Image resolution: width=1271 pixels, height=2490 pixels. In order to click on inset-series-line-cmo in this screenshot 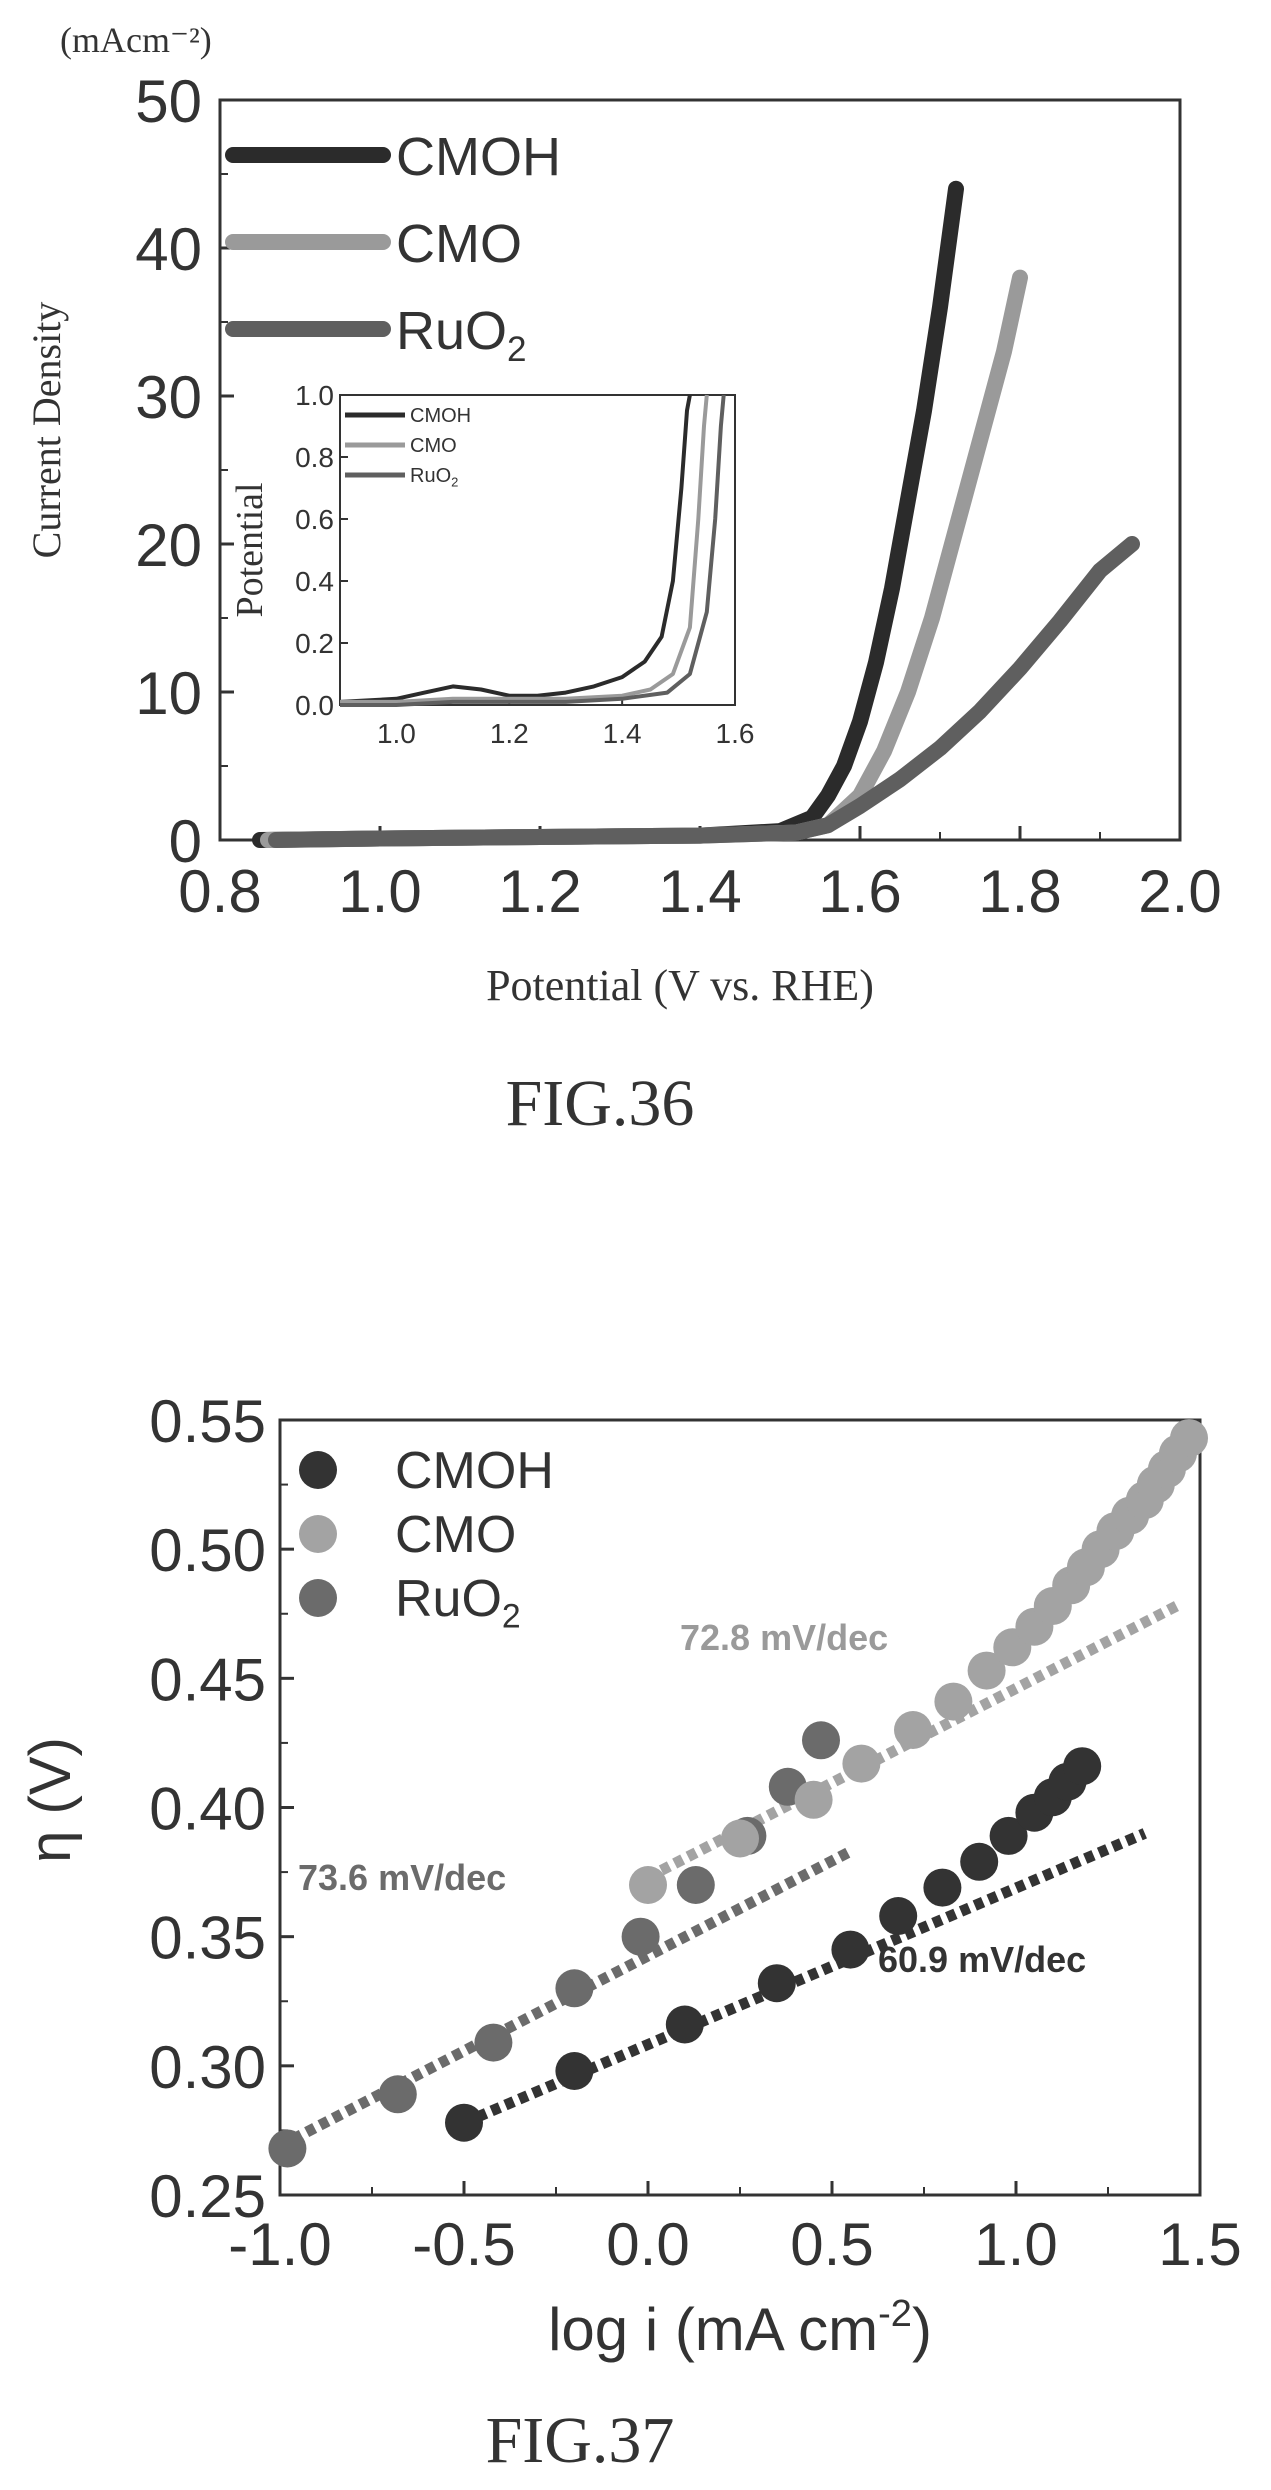, I will do `click(524, 549)`.